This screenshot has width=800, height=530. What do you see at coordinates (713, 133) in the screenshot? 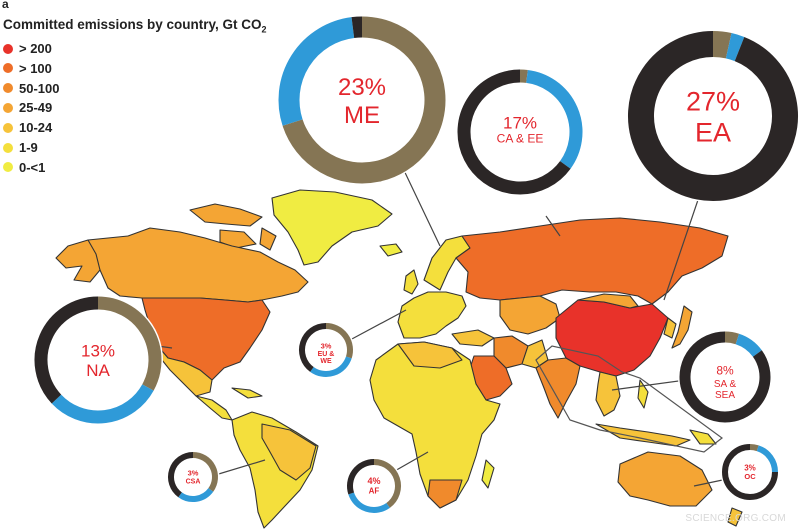
I see `donut-region-label: EA` at bounding box center [713, 133].